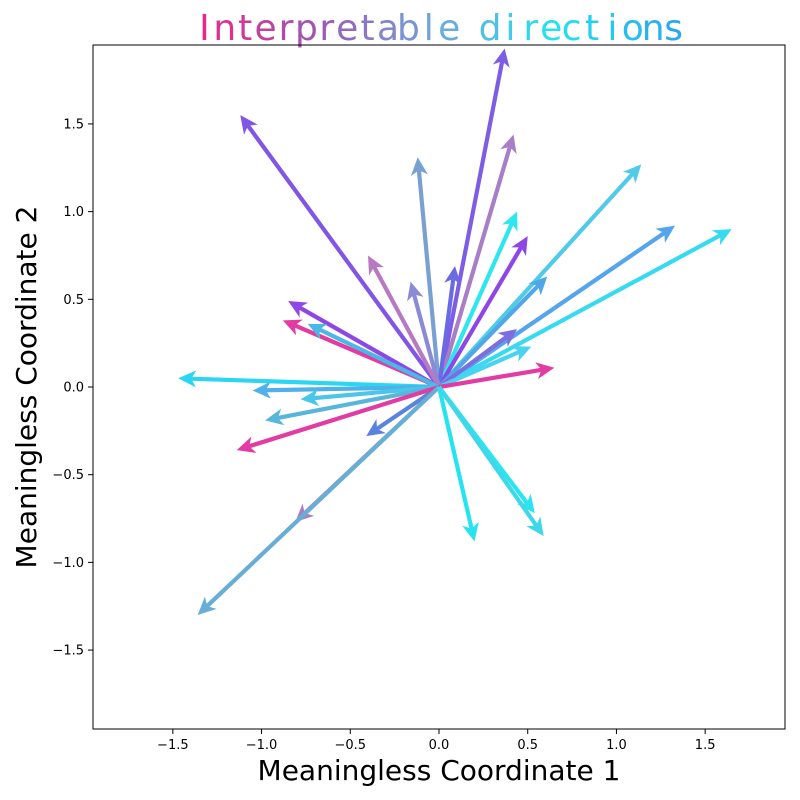  I want to click on title-letter: s, so click(673, 28).